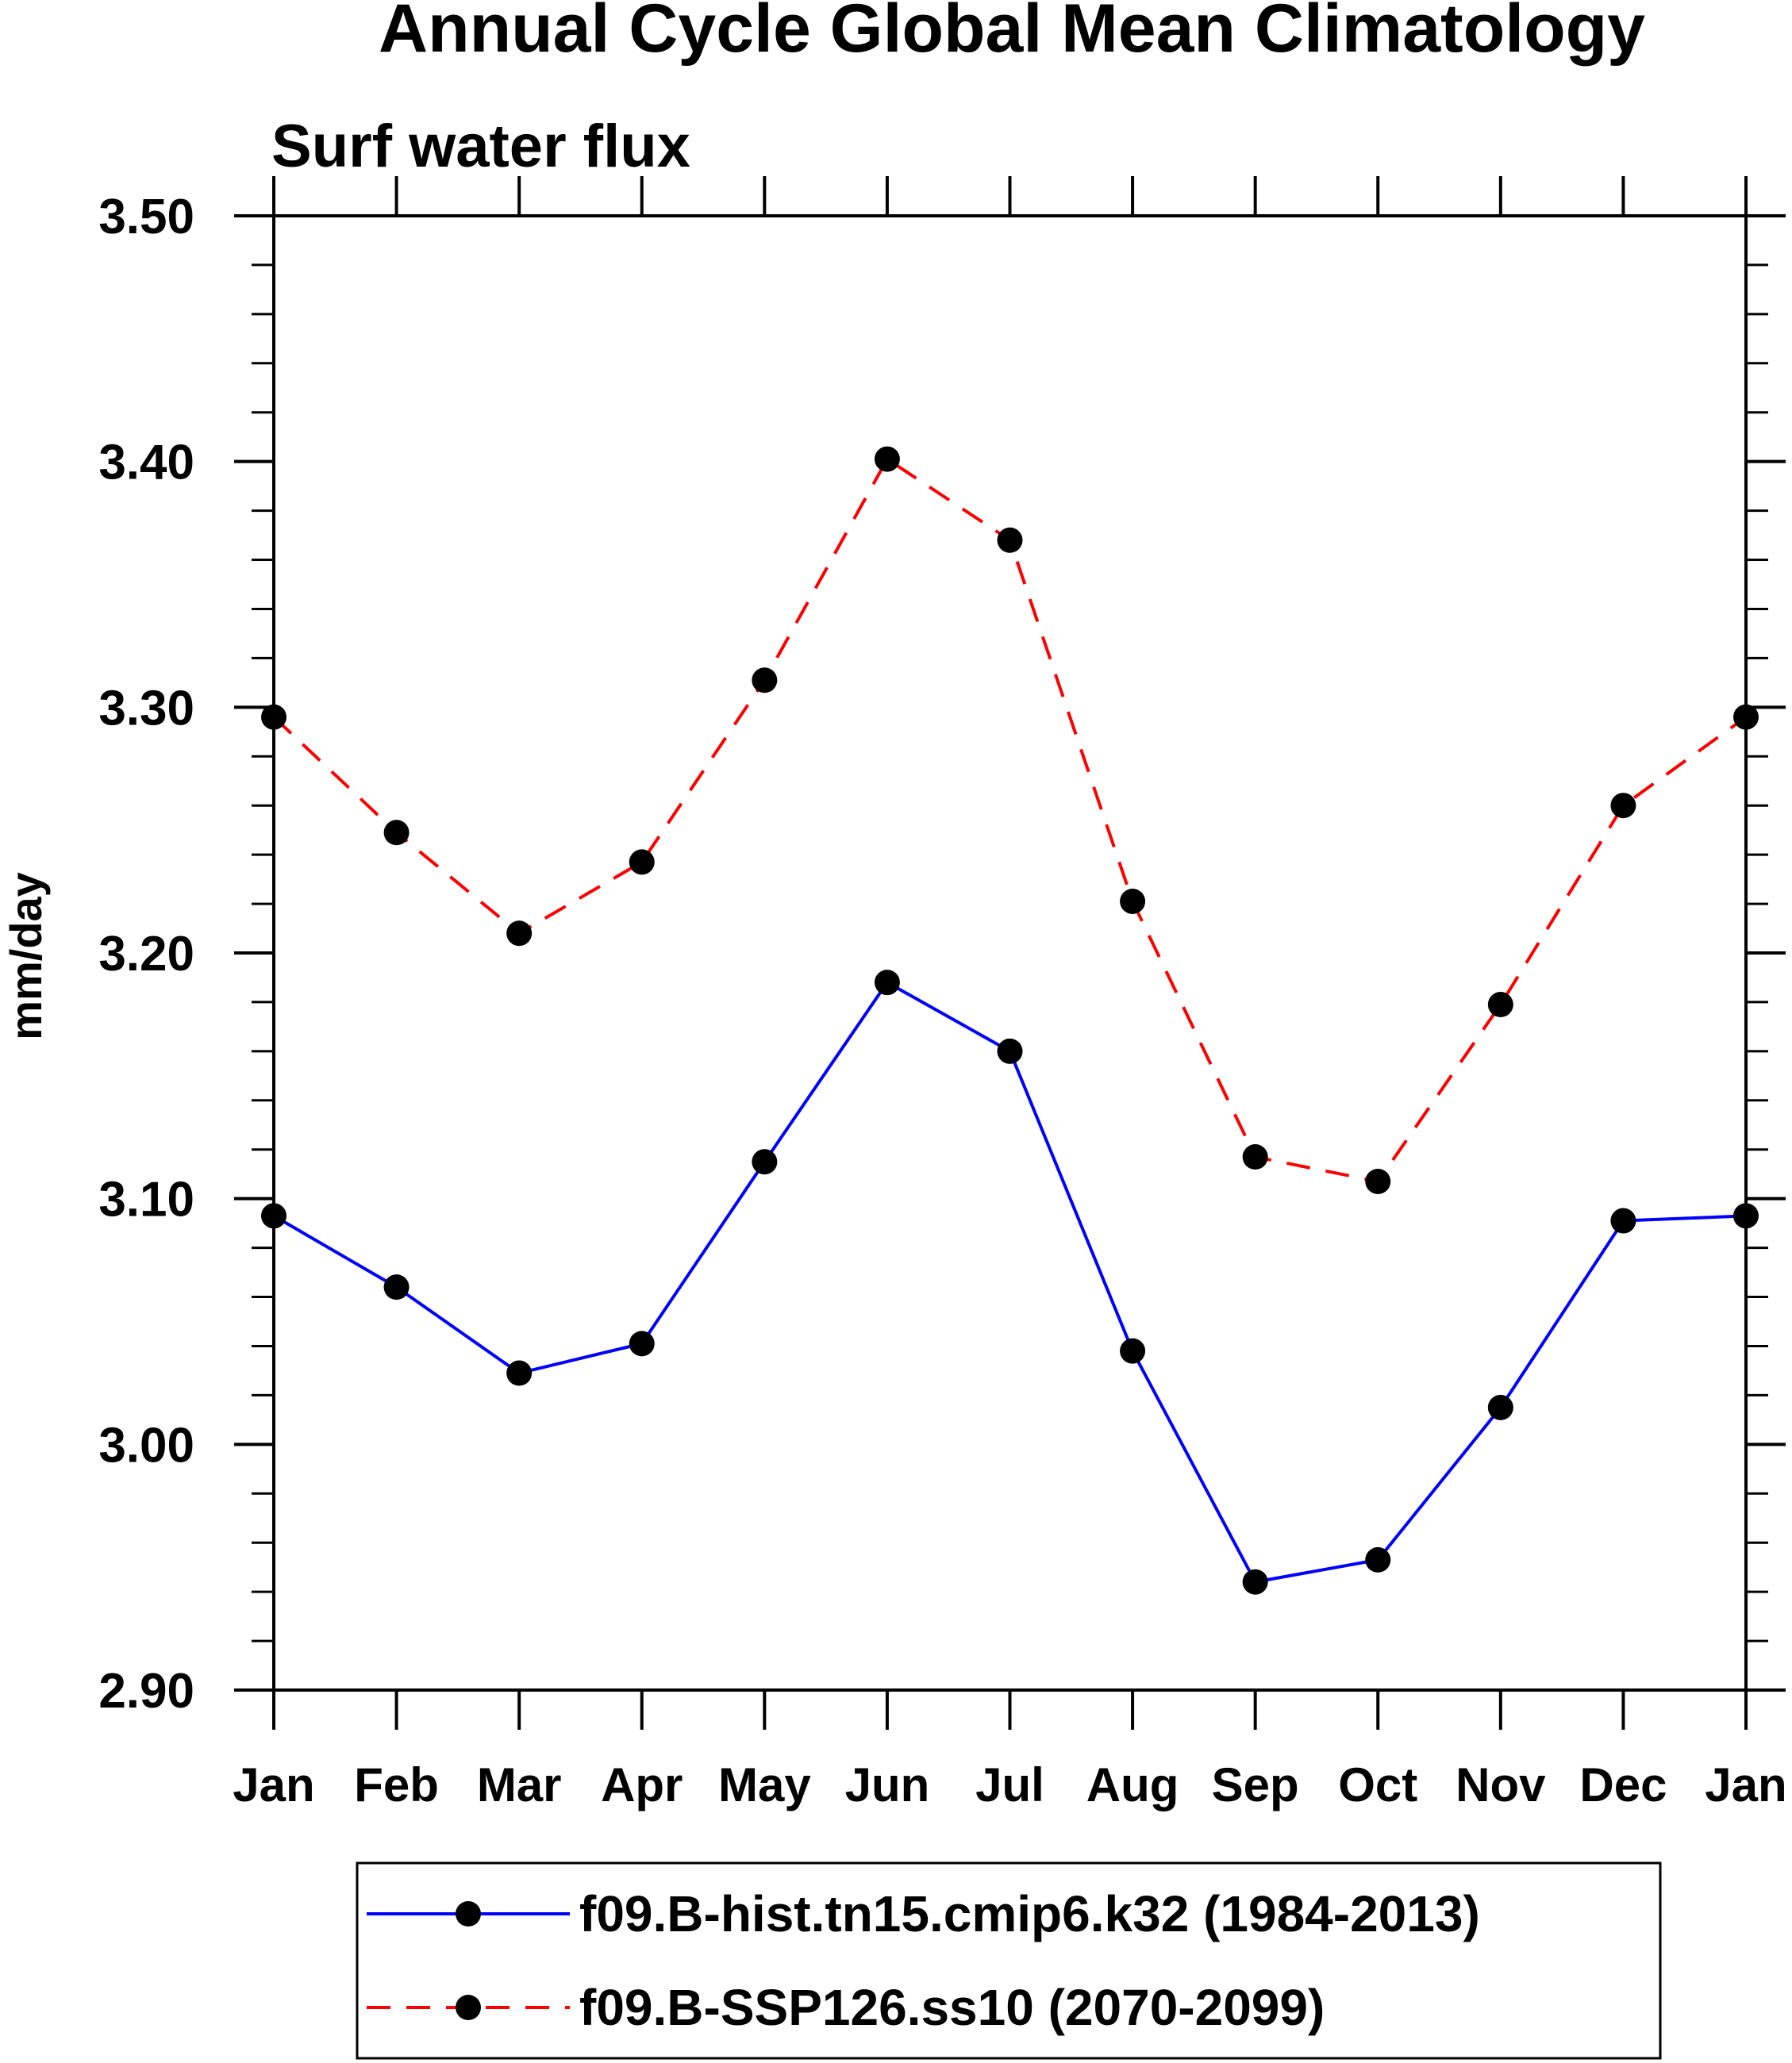 The width and height of the screenshot is (1792, 2063). What do you see at coordinates (26, 956) in the screenshot?
I see `y-axis-label: mm/day` at bounding box center [26, 956].